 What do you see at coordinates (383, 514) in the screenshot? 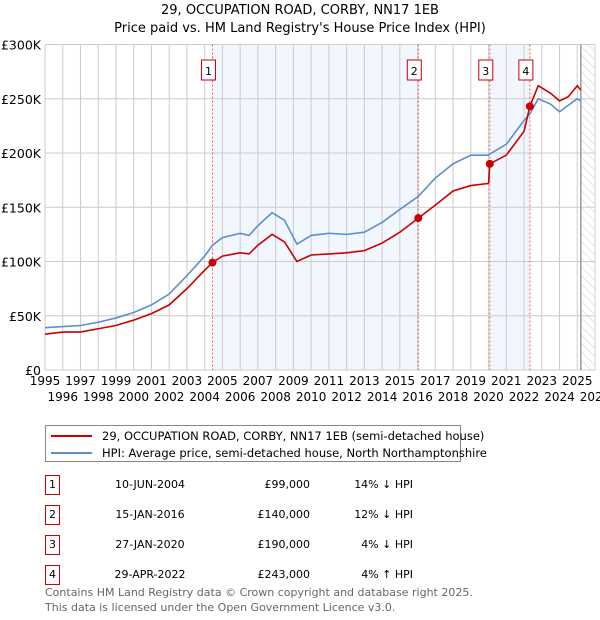
I see `sale-hpi-diff: 12% ↓ HPI` at bounding box center [383, 514].